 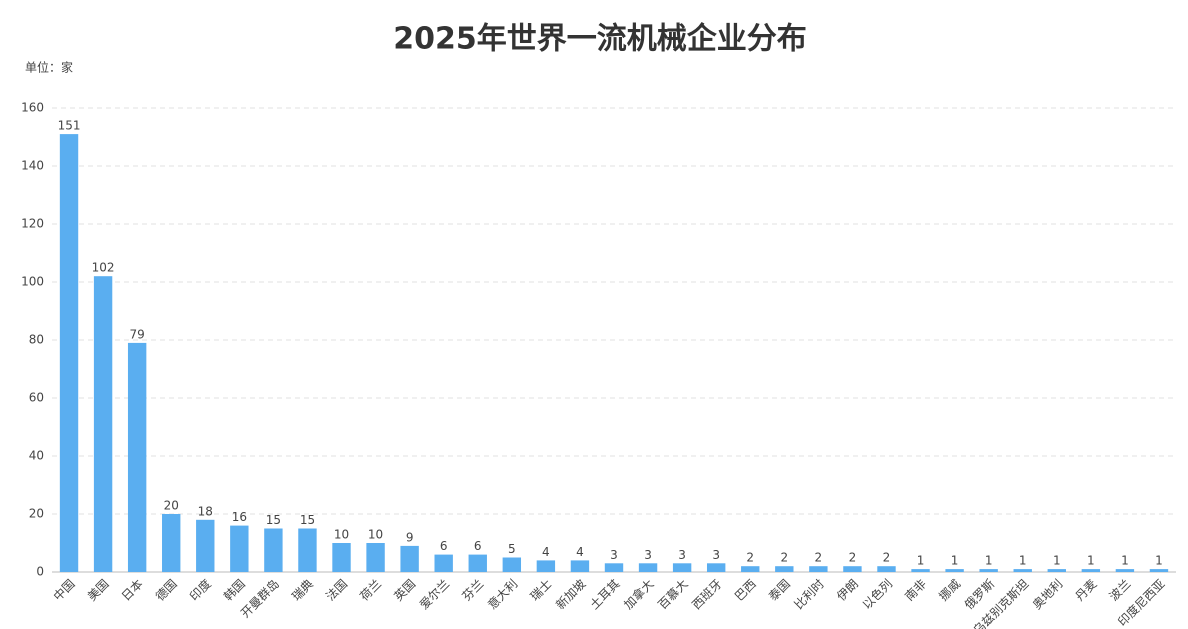 I want to click on x-tick-label: 中国, so click(x=64, y=590).